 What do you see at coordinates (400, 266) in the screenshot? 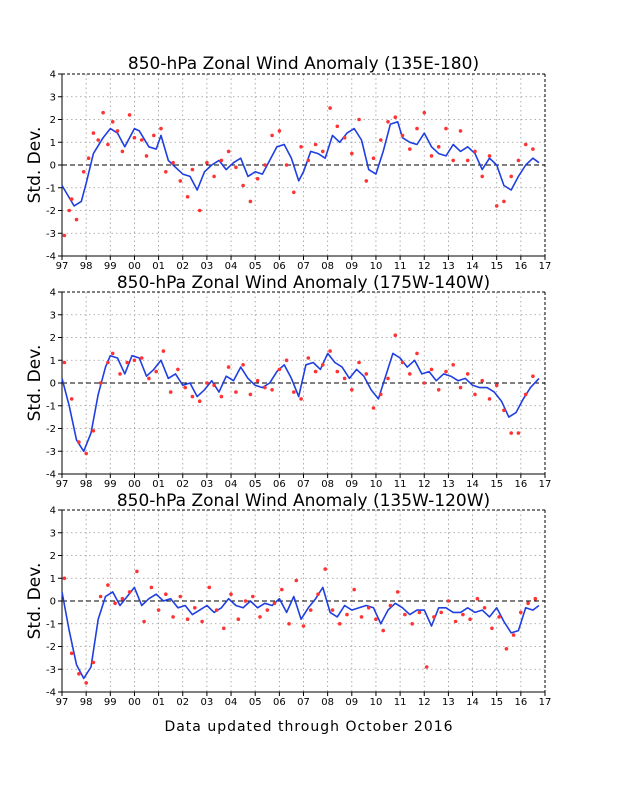
I see `x-tick-label: 11` at bounding box center [400, 266].